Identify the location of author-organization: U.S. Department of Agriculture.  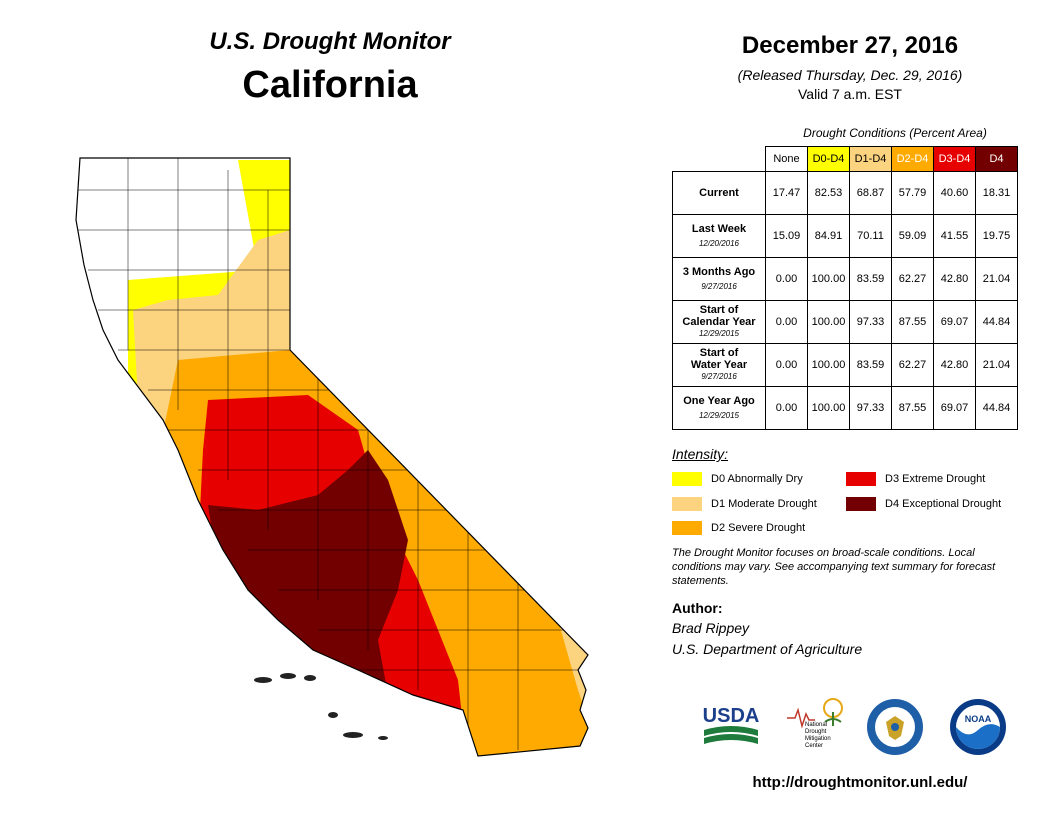
(767, 649).